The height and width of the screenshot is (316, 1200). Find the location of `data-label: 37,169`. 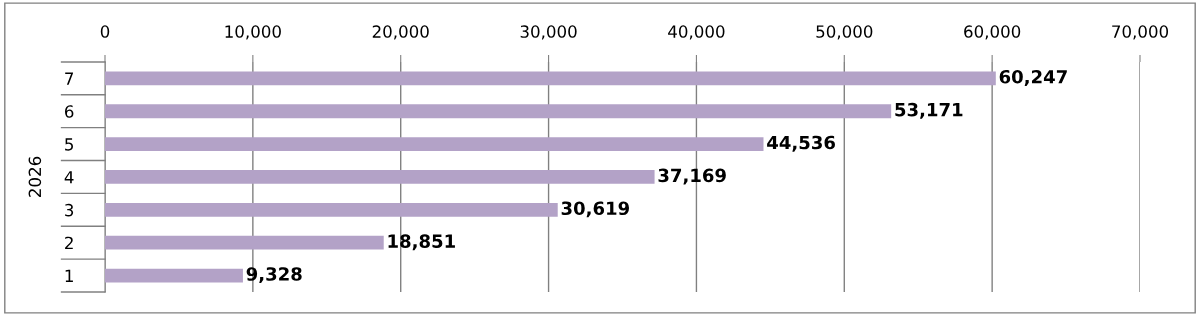

data-label: 37,169 is located at coordinates (692, 176).